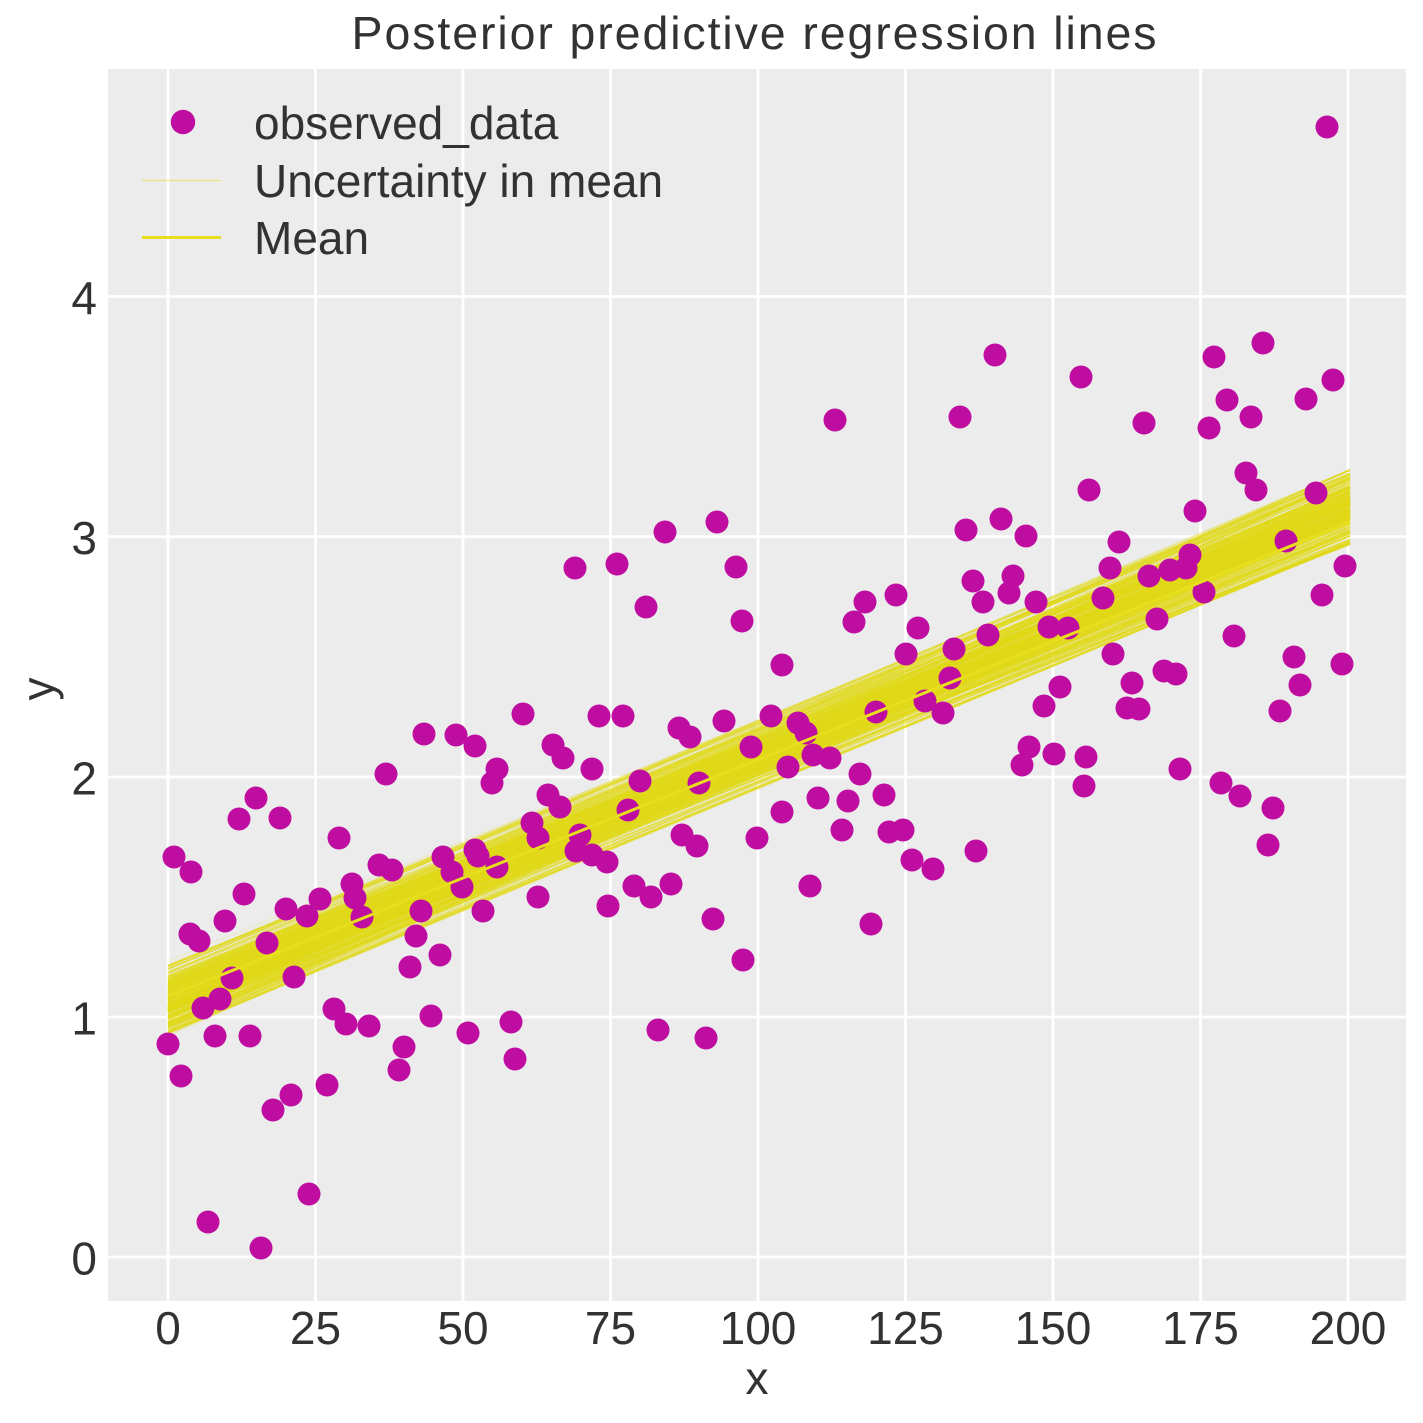  Describe the element at coordinates (84, 298) in the screenshot. I see `svg-text: 4` at that location.